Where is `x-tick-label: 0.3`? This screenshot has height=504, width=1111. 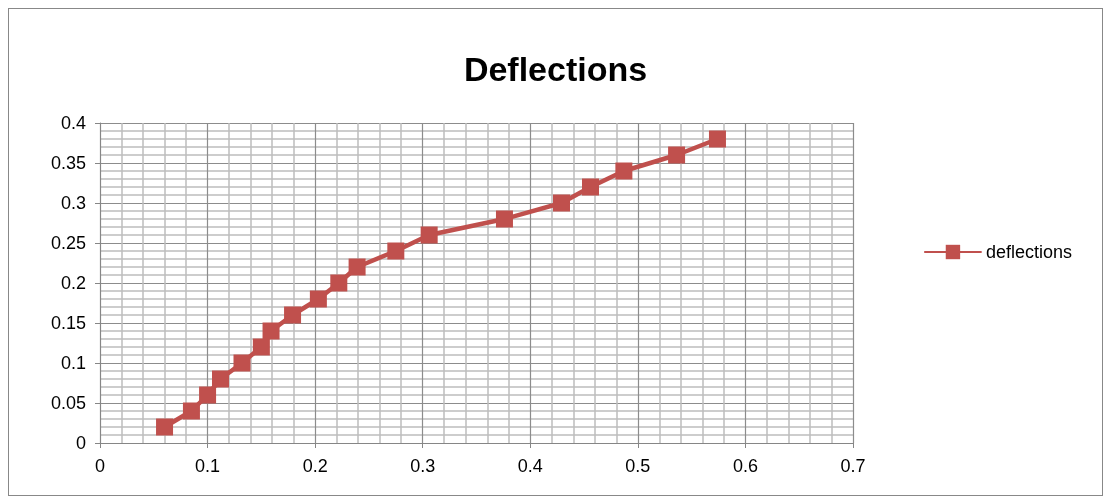
x-tick-label: 0.3 is located at coordinates (423, 466).